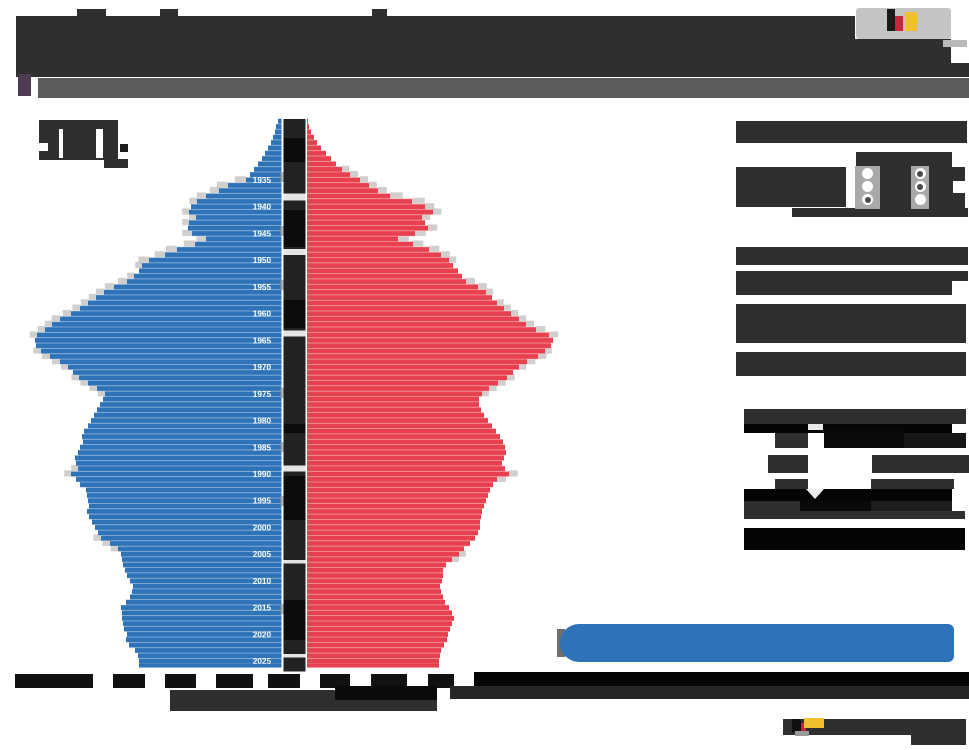 The width and height of the screenshot is (969, 750). What do you see at coordinates (262, 180) in the screenshot?
I see `svg-text: 1935` at bounding box center [262, 180].